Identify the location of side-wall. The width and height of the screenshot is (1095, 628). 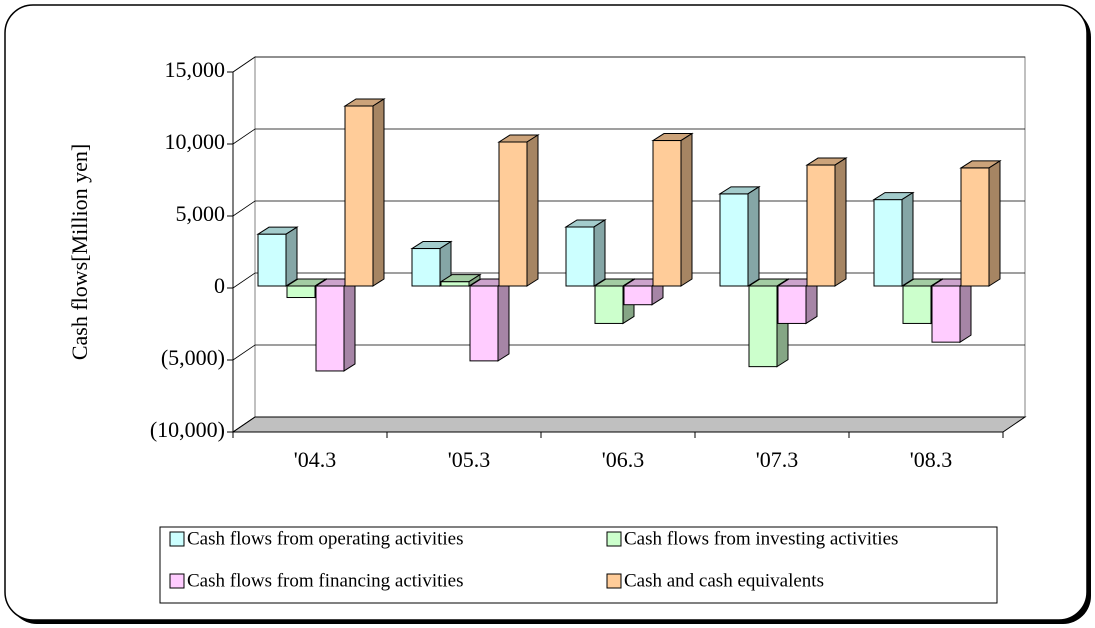
(244, 244).